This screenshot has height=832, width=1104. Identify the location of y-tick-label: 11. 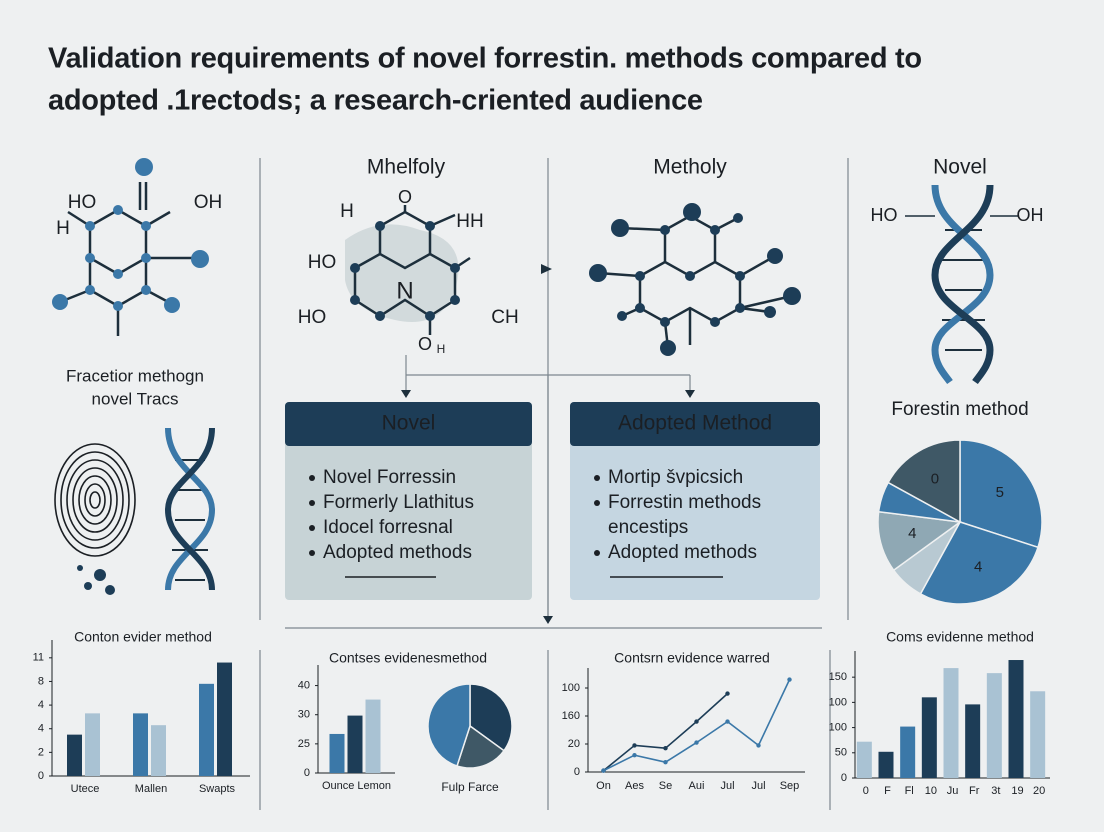
(38, 658).